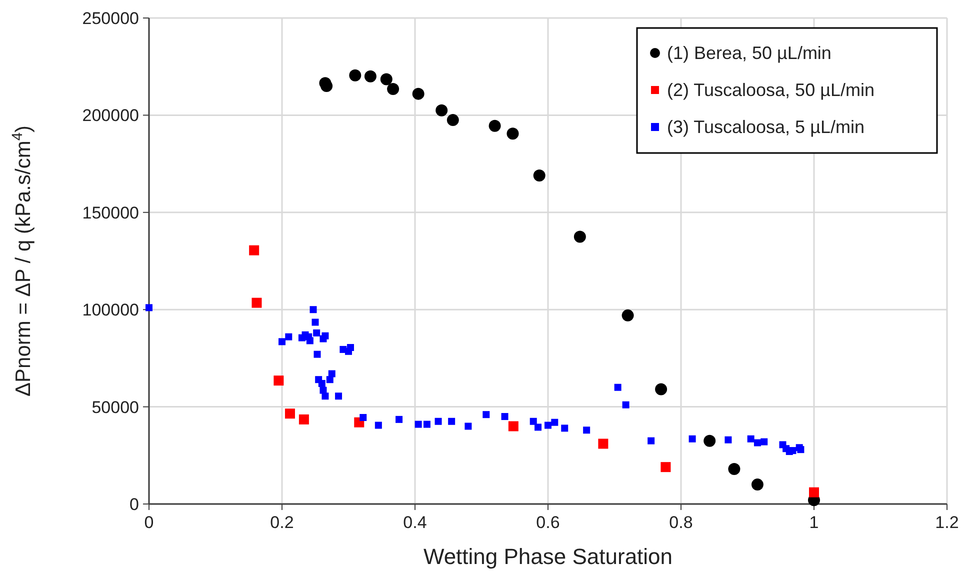 The image size is (968, 584). What do you see at coordinates (749, 53) in the screenshot?
I see `legend-label: (1) Berea, 50 µL/min` at bounding box center [749, 53].